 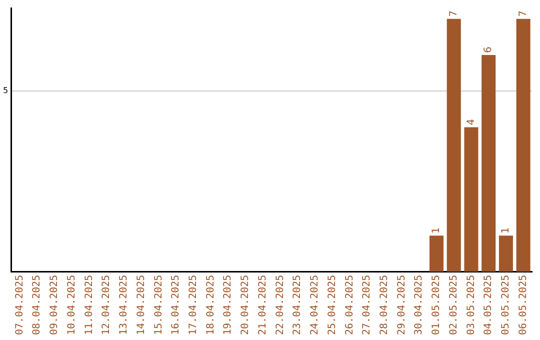 What do you see at coordinates (471, 122) in the screenshot?
I see `data-label: 4` at bounding box center [471, 122].